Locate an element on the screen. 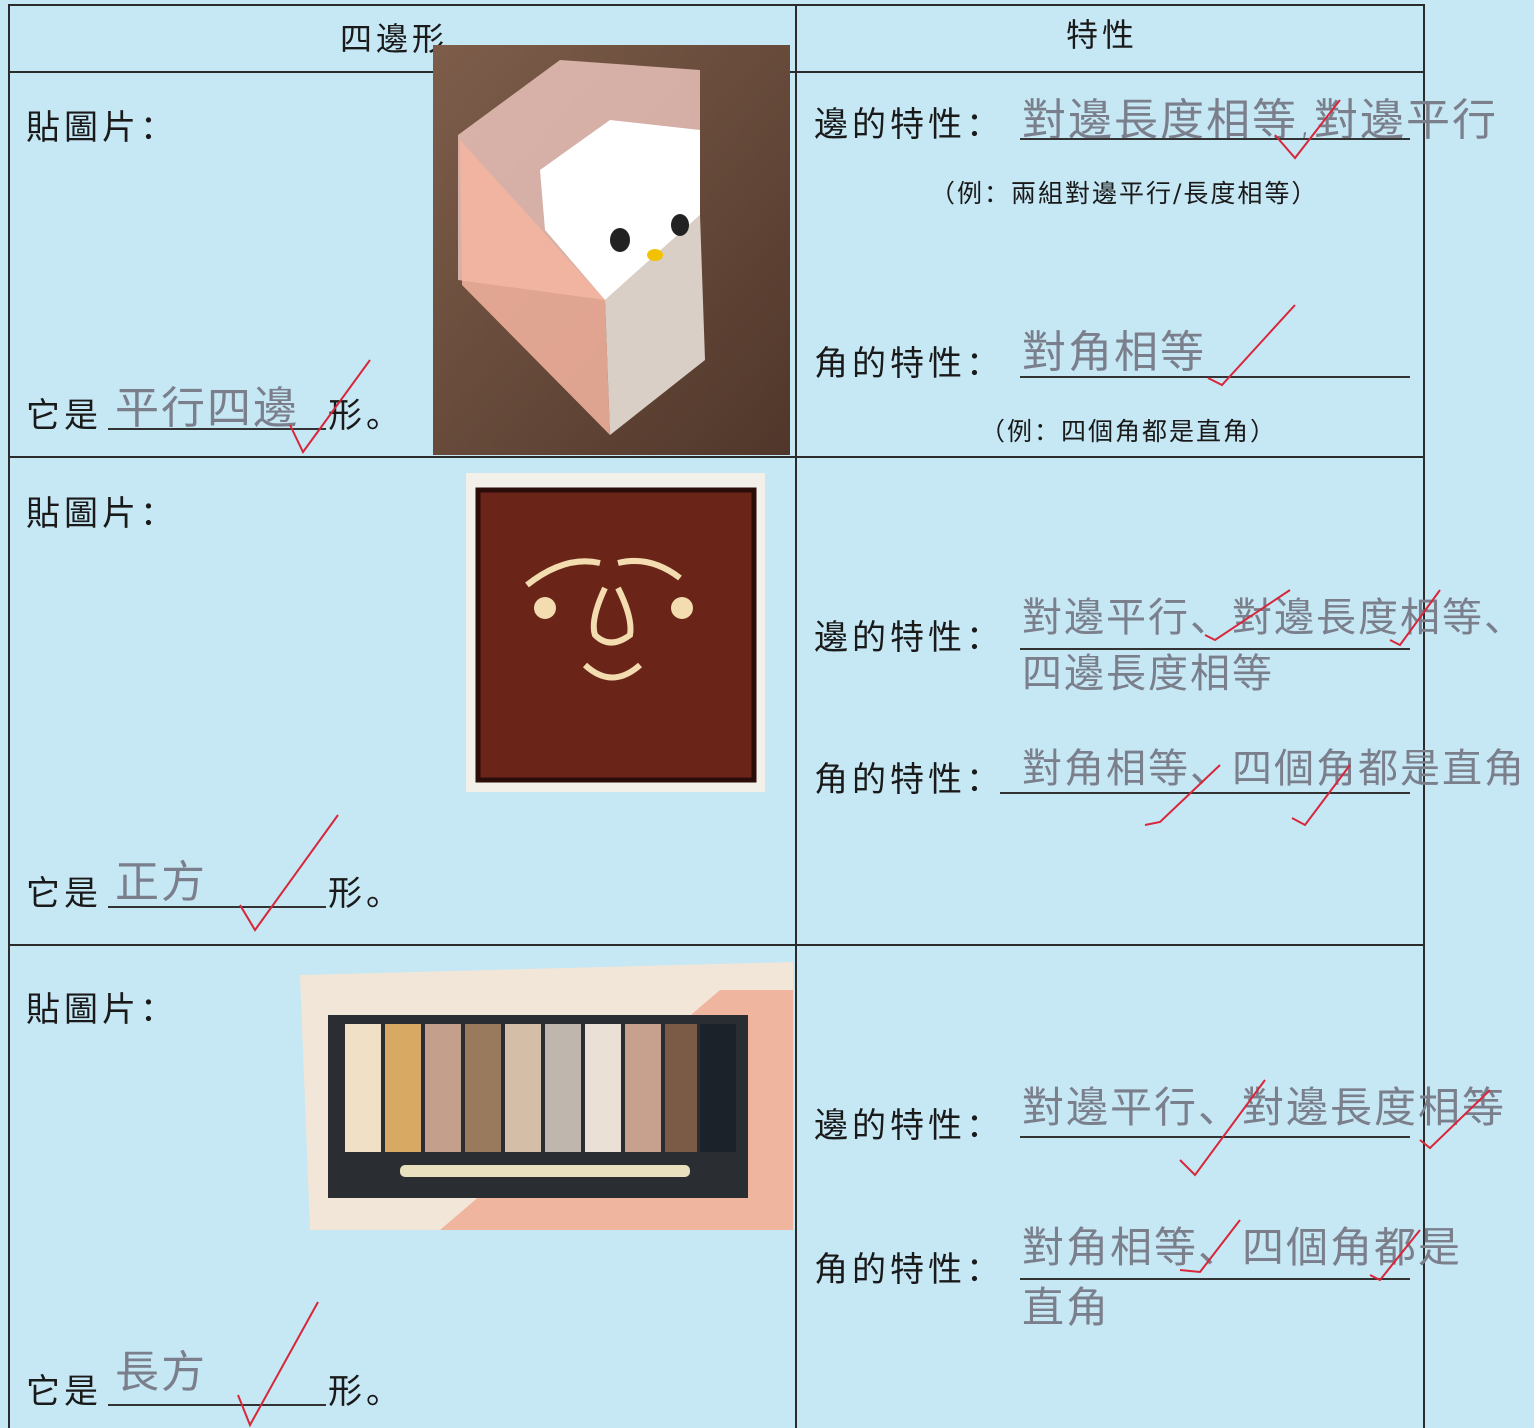 This screenshot has height=1428, width=1534. hint: （例：四個角都是直角） is located at coordinates (1129, 431).